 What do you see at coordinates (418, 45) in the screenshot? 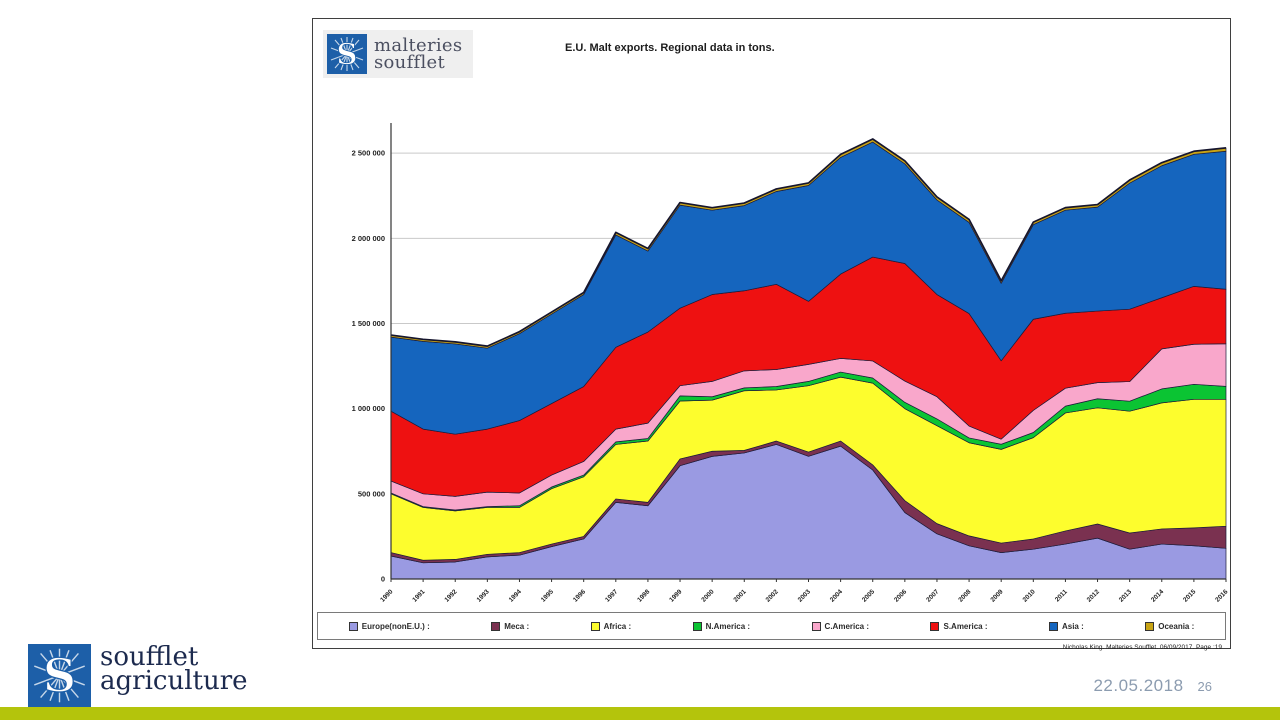
I see `logo-line1: malteries` at bounding box center [418, 45].